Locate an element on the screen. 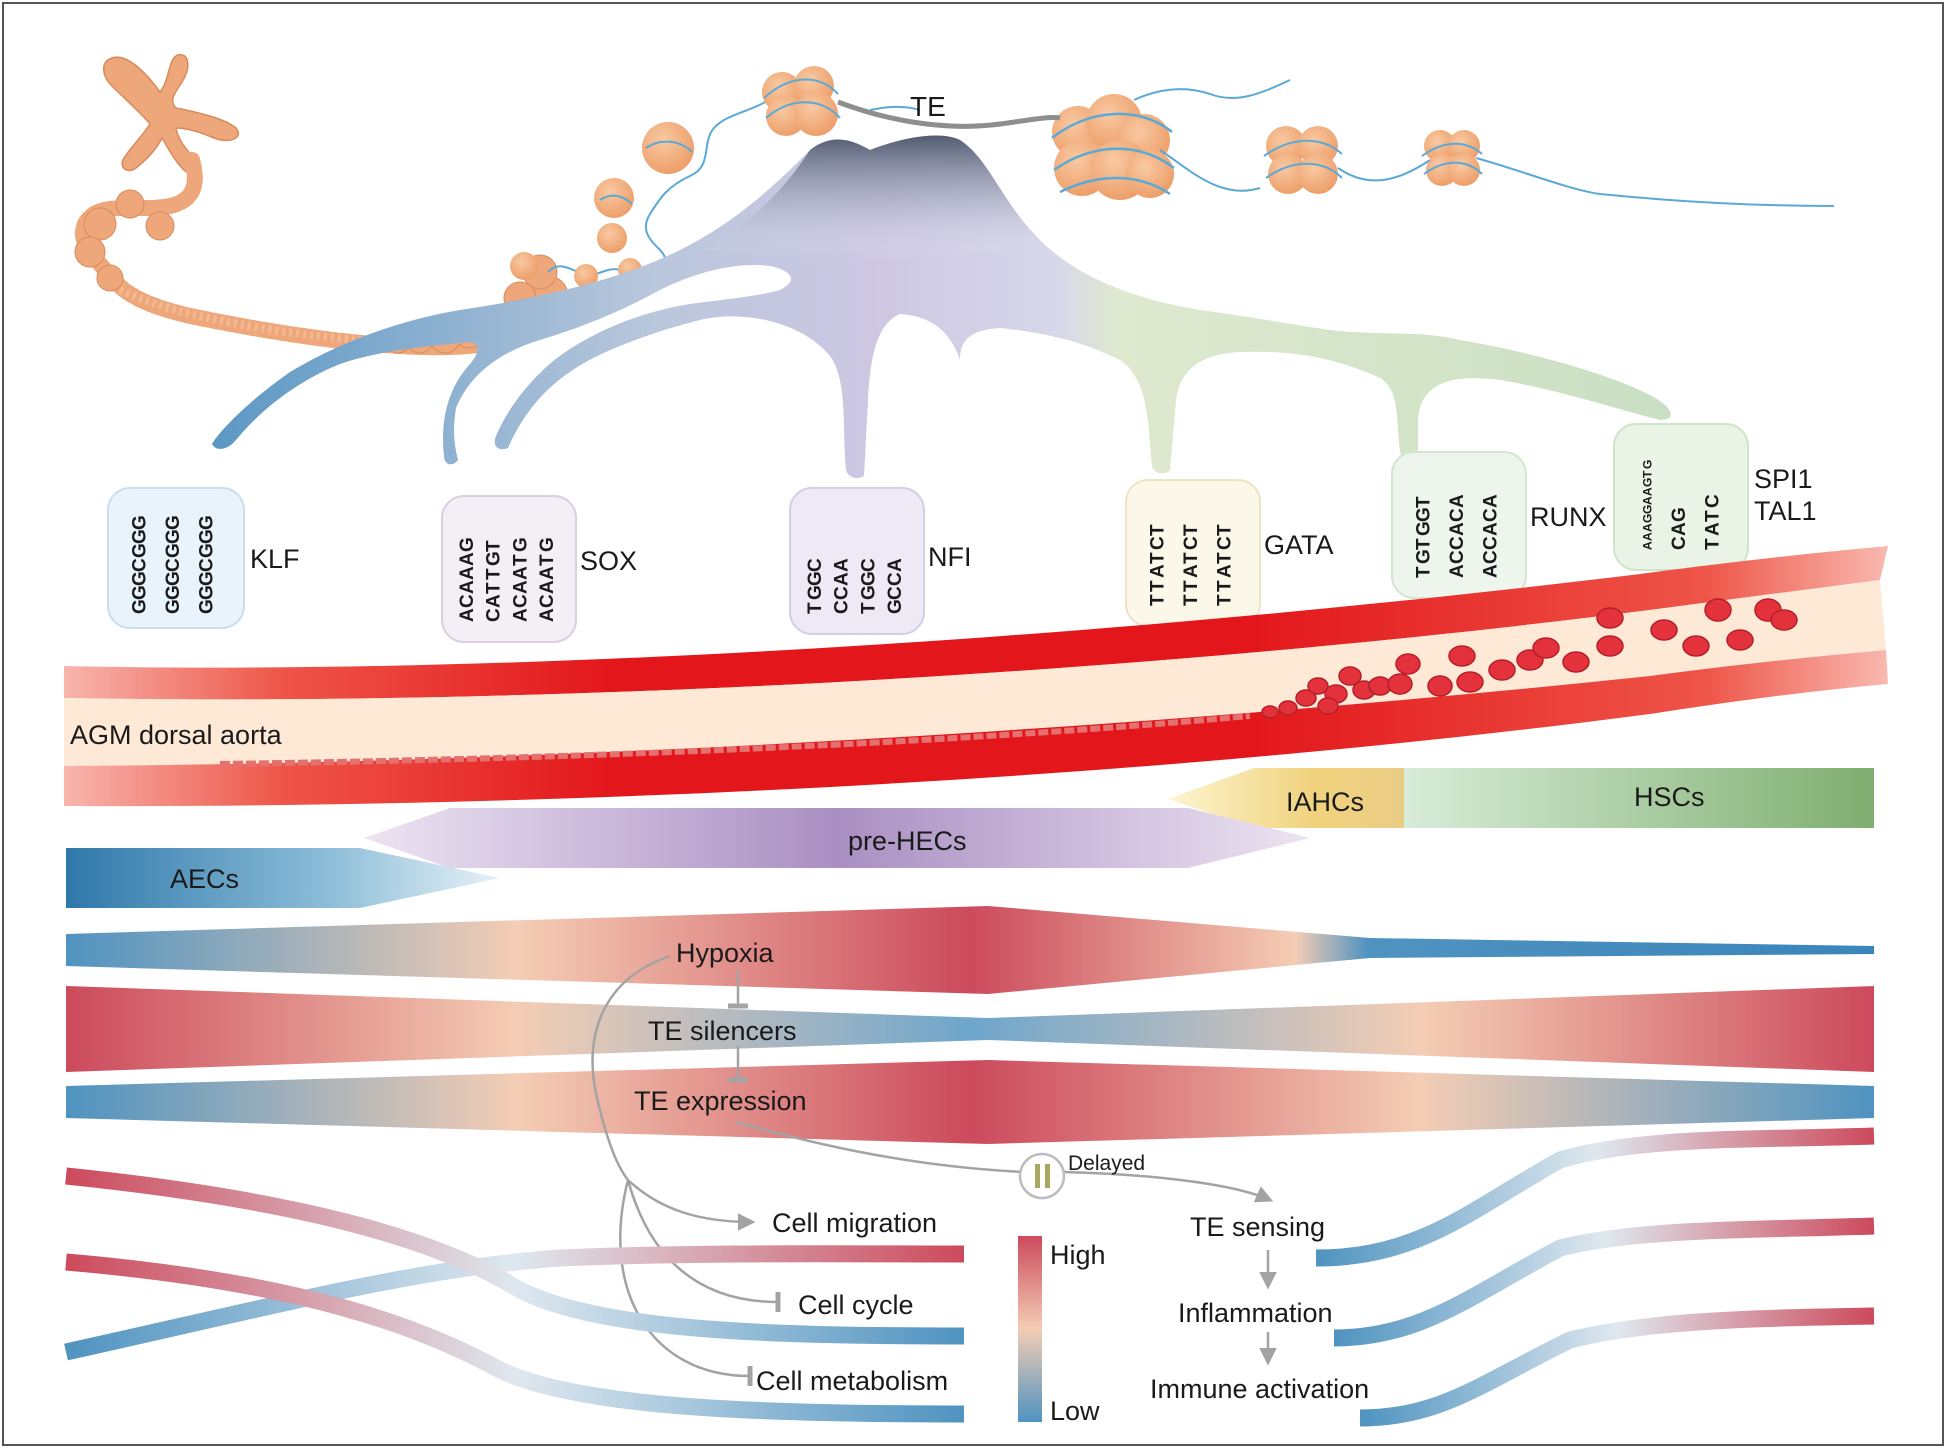 This screenshot has width=1946, height=1448. gata-label: GATA is located at coordinates (1299, 545).